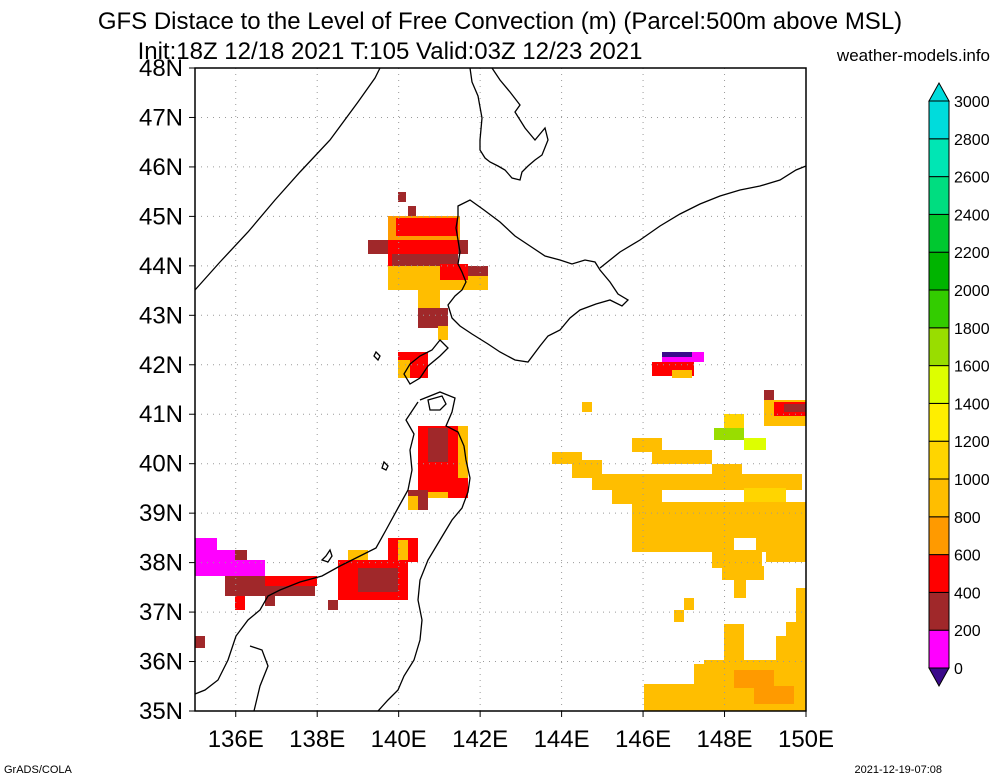 The height and width of the screenshot is (779, 1000). I want to click on coast-sakhalin, so click(509, 124).